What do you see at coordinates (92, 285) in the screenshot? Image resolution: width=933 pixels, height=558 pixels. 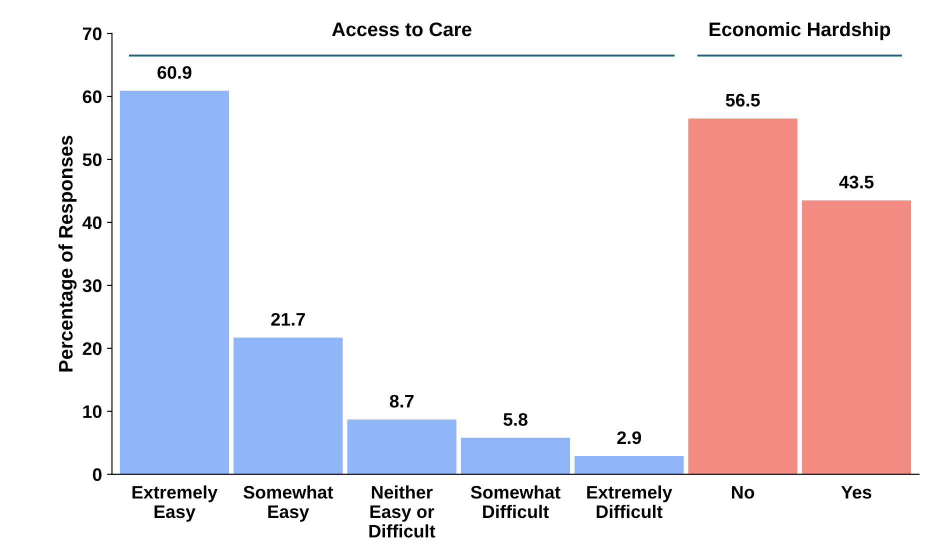 I see `y-tick-label: 30` at bounding box center [92, 285].